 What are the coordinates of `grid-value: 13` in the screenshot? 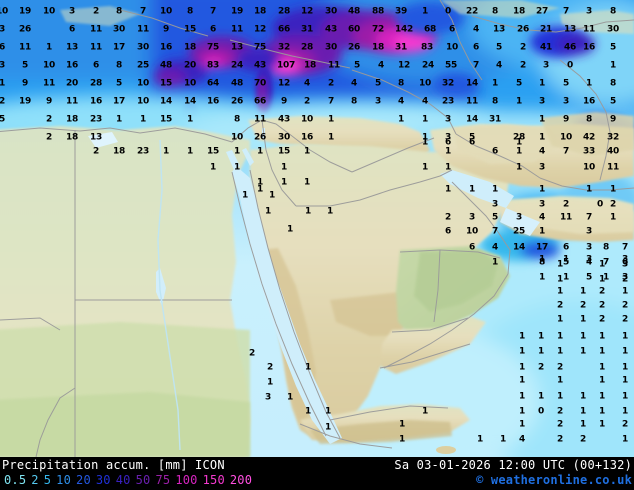 It's located at (96, 137).